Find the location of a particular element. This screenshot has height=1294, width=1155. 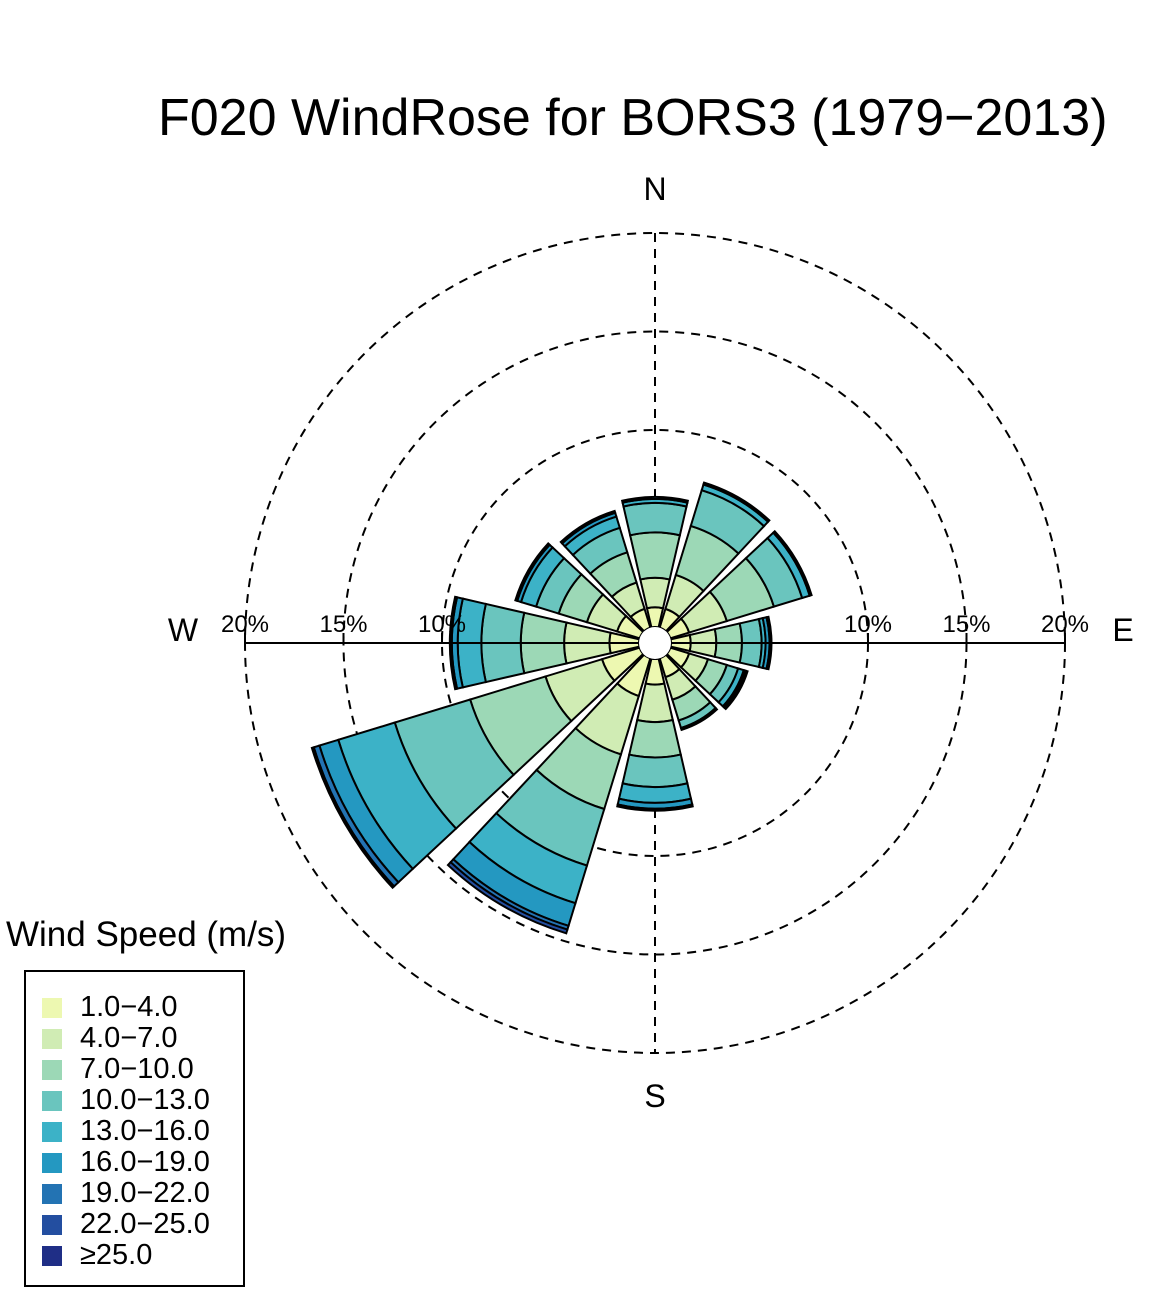

radial-label-west-15: 15% is located at coordinates (343, 624).